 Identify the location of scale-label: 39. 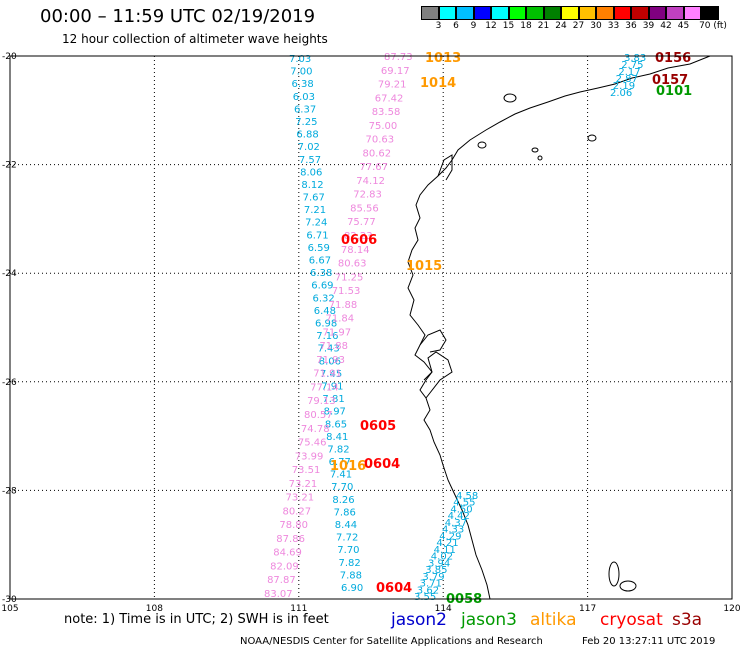
(648, 26).